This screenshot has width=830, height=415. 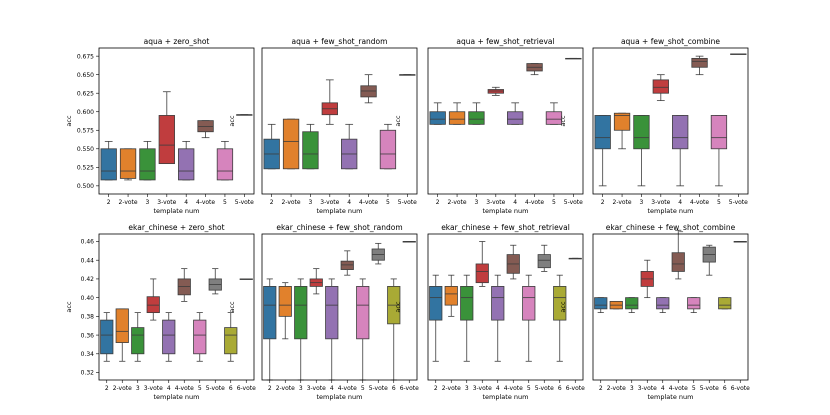 What do you see at coordinates (495, 91) in the screenshot?
I see `box-3-vote` at bounding box center [495, 91].